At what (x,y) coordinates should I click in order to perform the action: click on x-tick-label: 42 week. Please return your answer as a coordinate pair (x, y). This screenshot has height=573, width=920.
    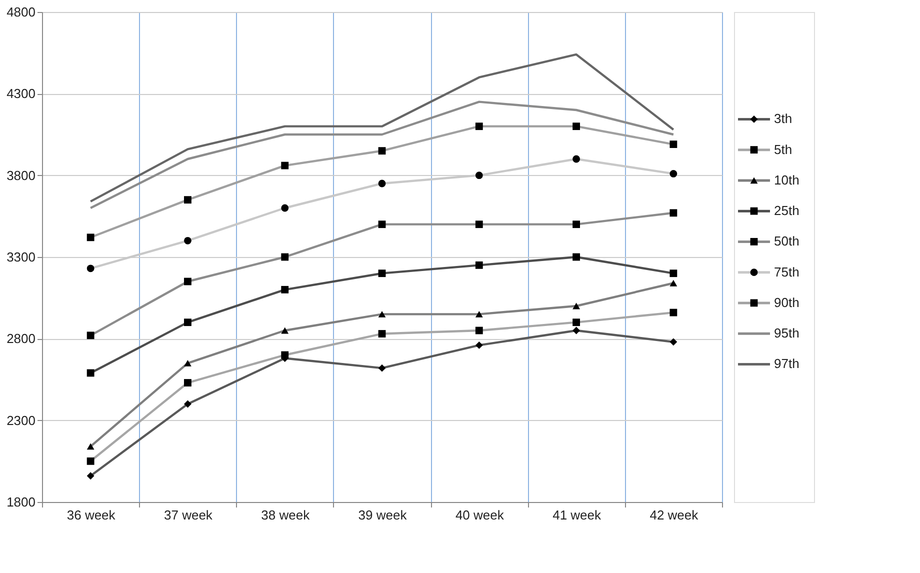
    Looking at the image, I should click on (674, 515).